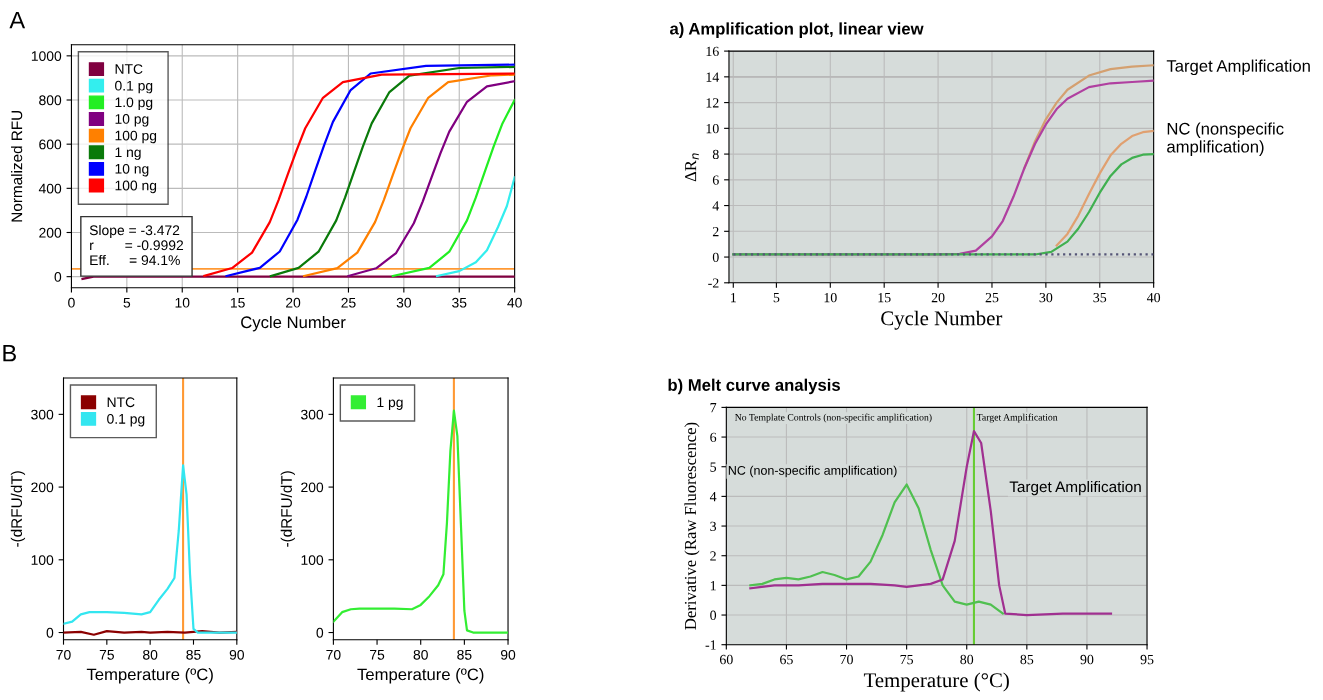 This screenshot has width=1323, height=700. I want to click on y-tick-label: 800, so click(50, 100).